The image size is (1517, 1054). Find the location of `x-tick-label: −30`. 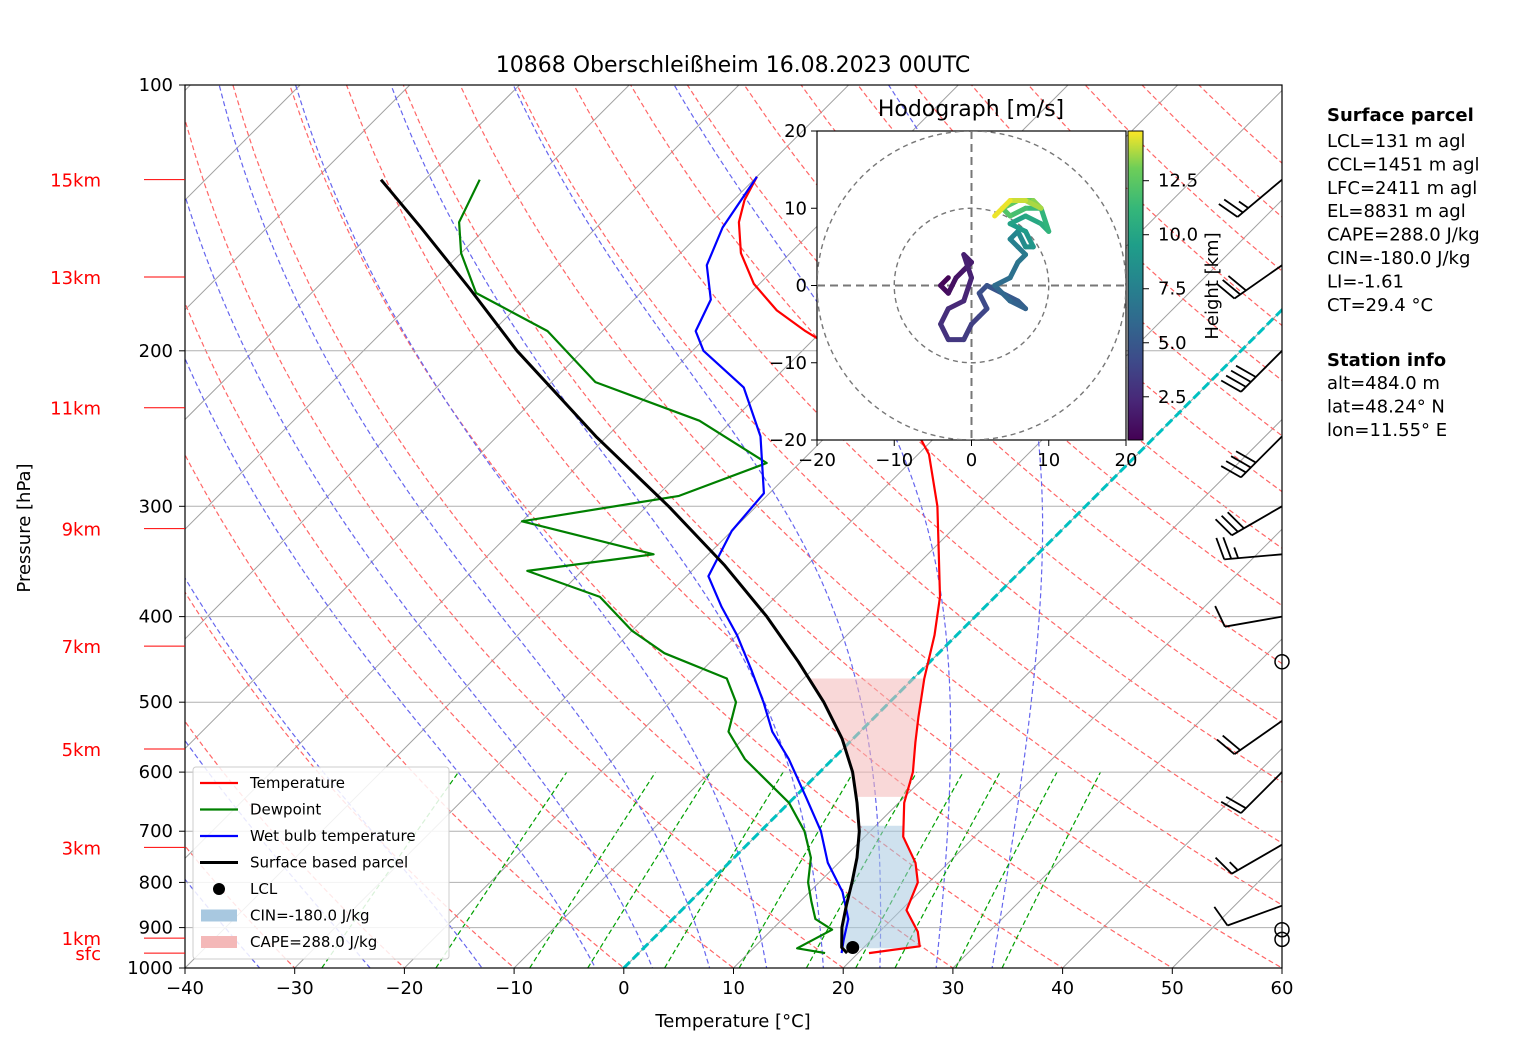

x-tick-label: −30 is located at coordinates (295, 988).